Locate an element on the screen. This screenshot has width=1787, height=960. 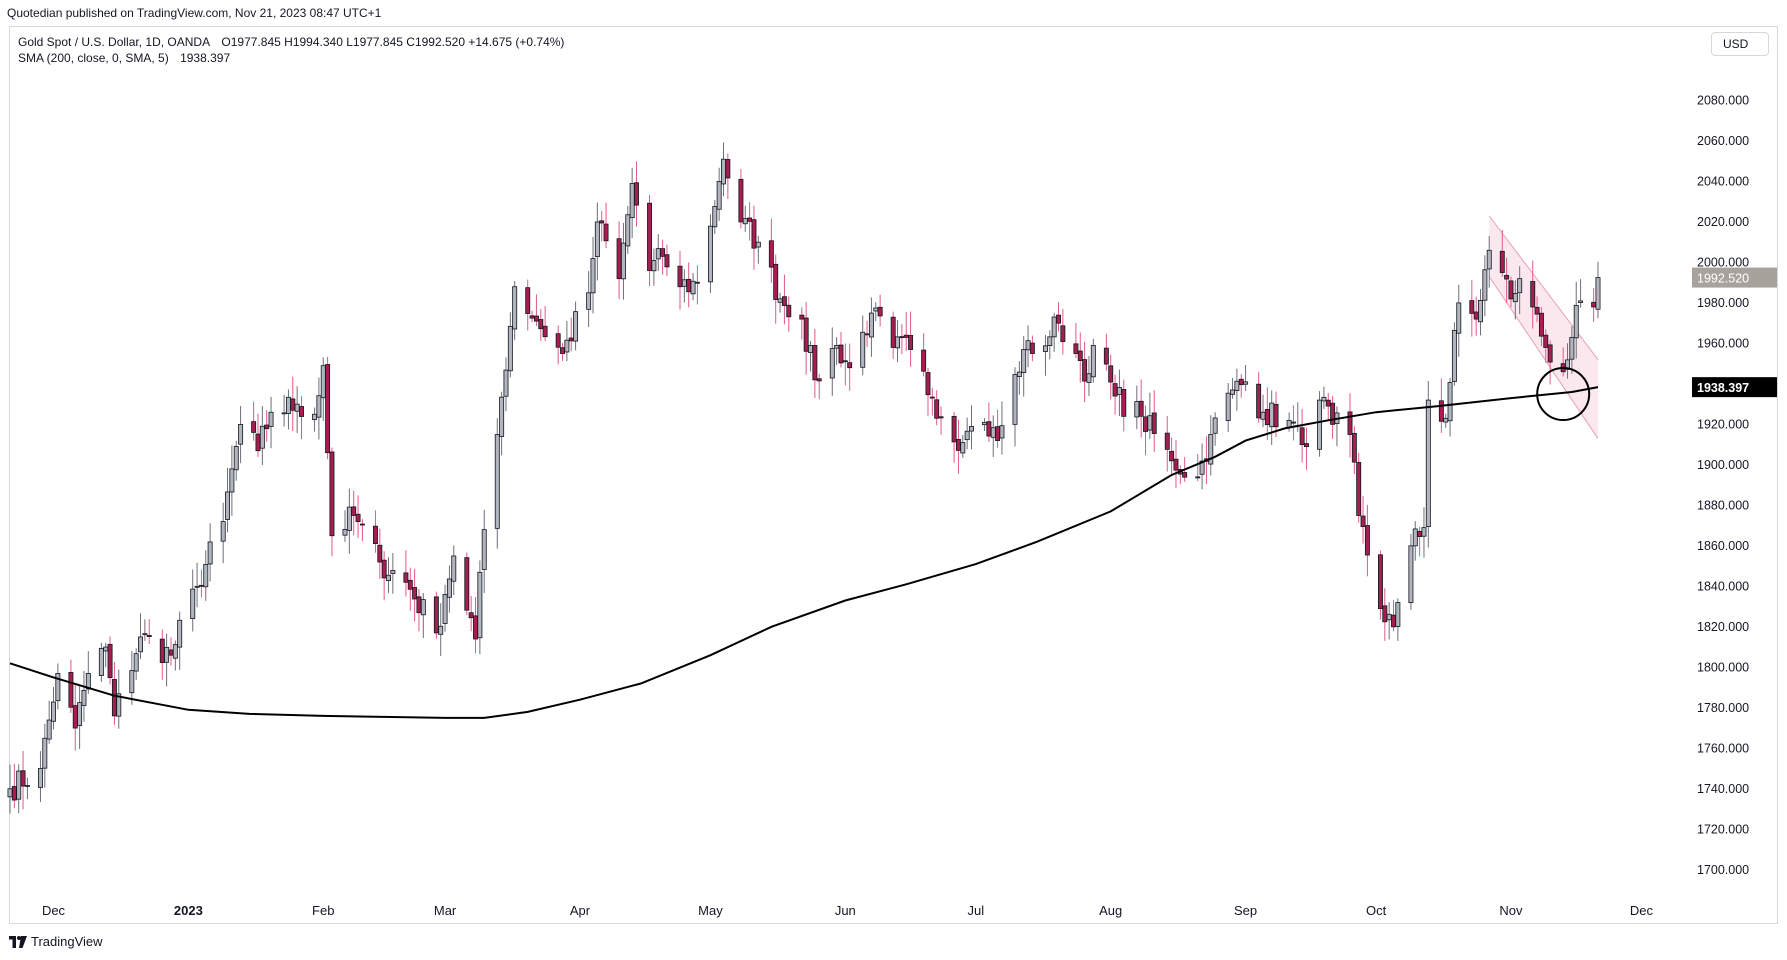
indicator-name: SMA (200, close, 0, SMA, 5) is located at coordinates (93, 58).